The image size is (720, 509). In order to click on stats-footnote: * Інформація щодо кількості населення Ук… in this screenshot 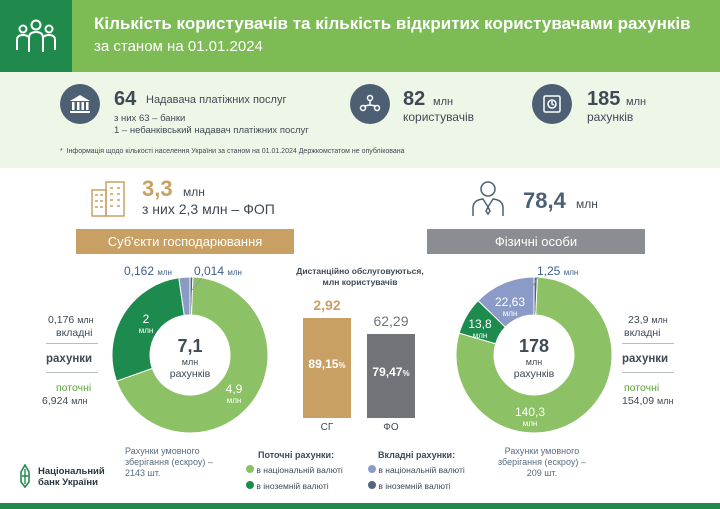, I will do `click(232, 151)`.